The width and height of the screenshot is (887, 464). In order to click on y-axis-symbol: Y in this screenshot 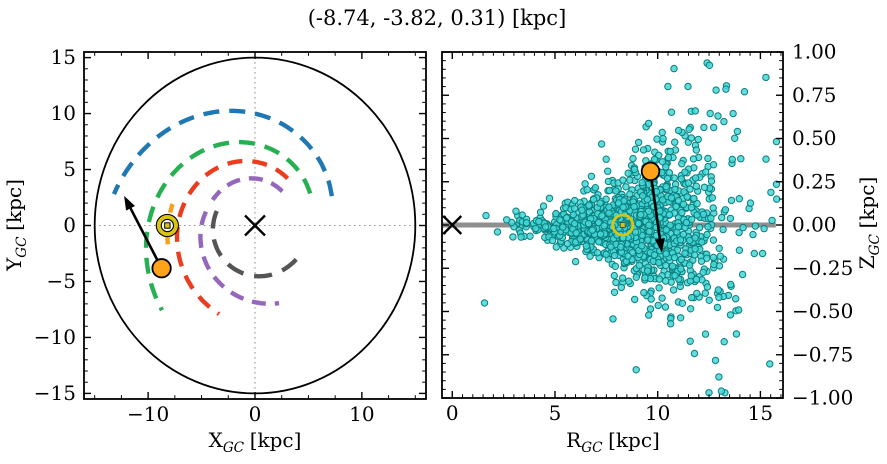, I will do `click(14, 264)`.